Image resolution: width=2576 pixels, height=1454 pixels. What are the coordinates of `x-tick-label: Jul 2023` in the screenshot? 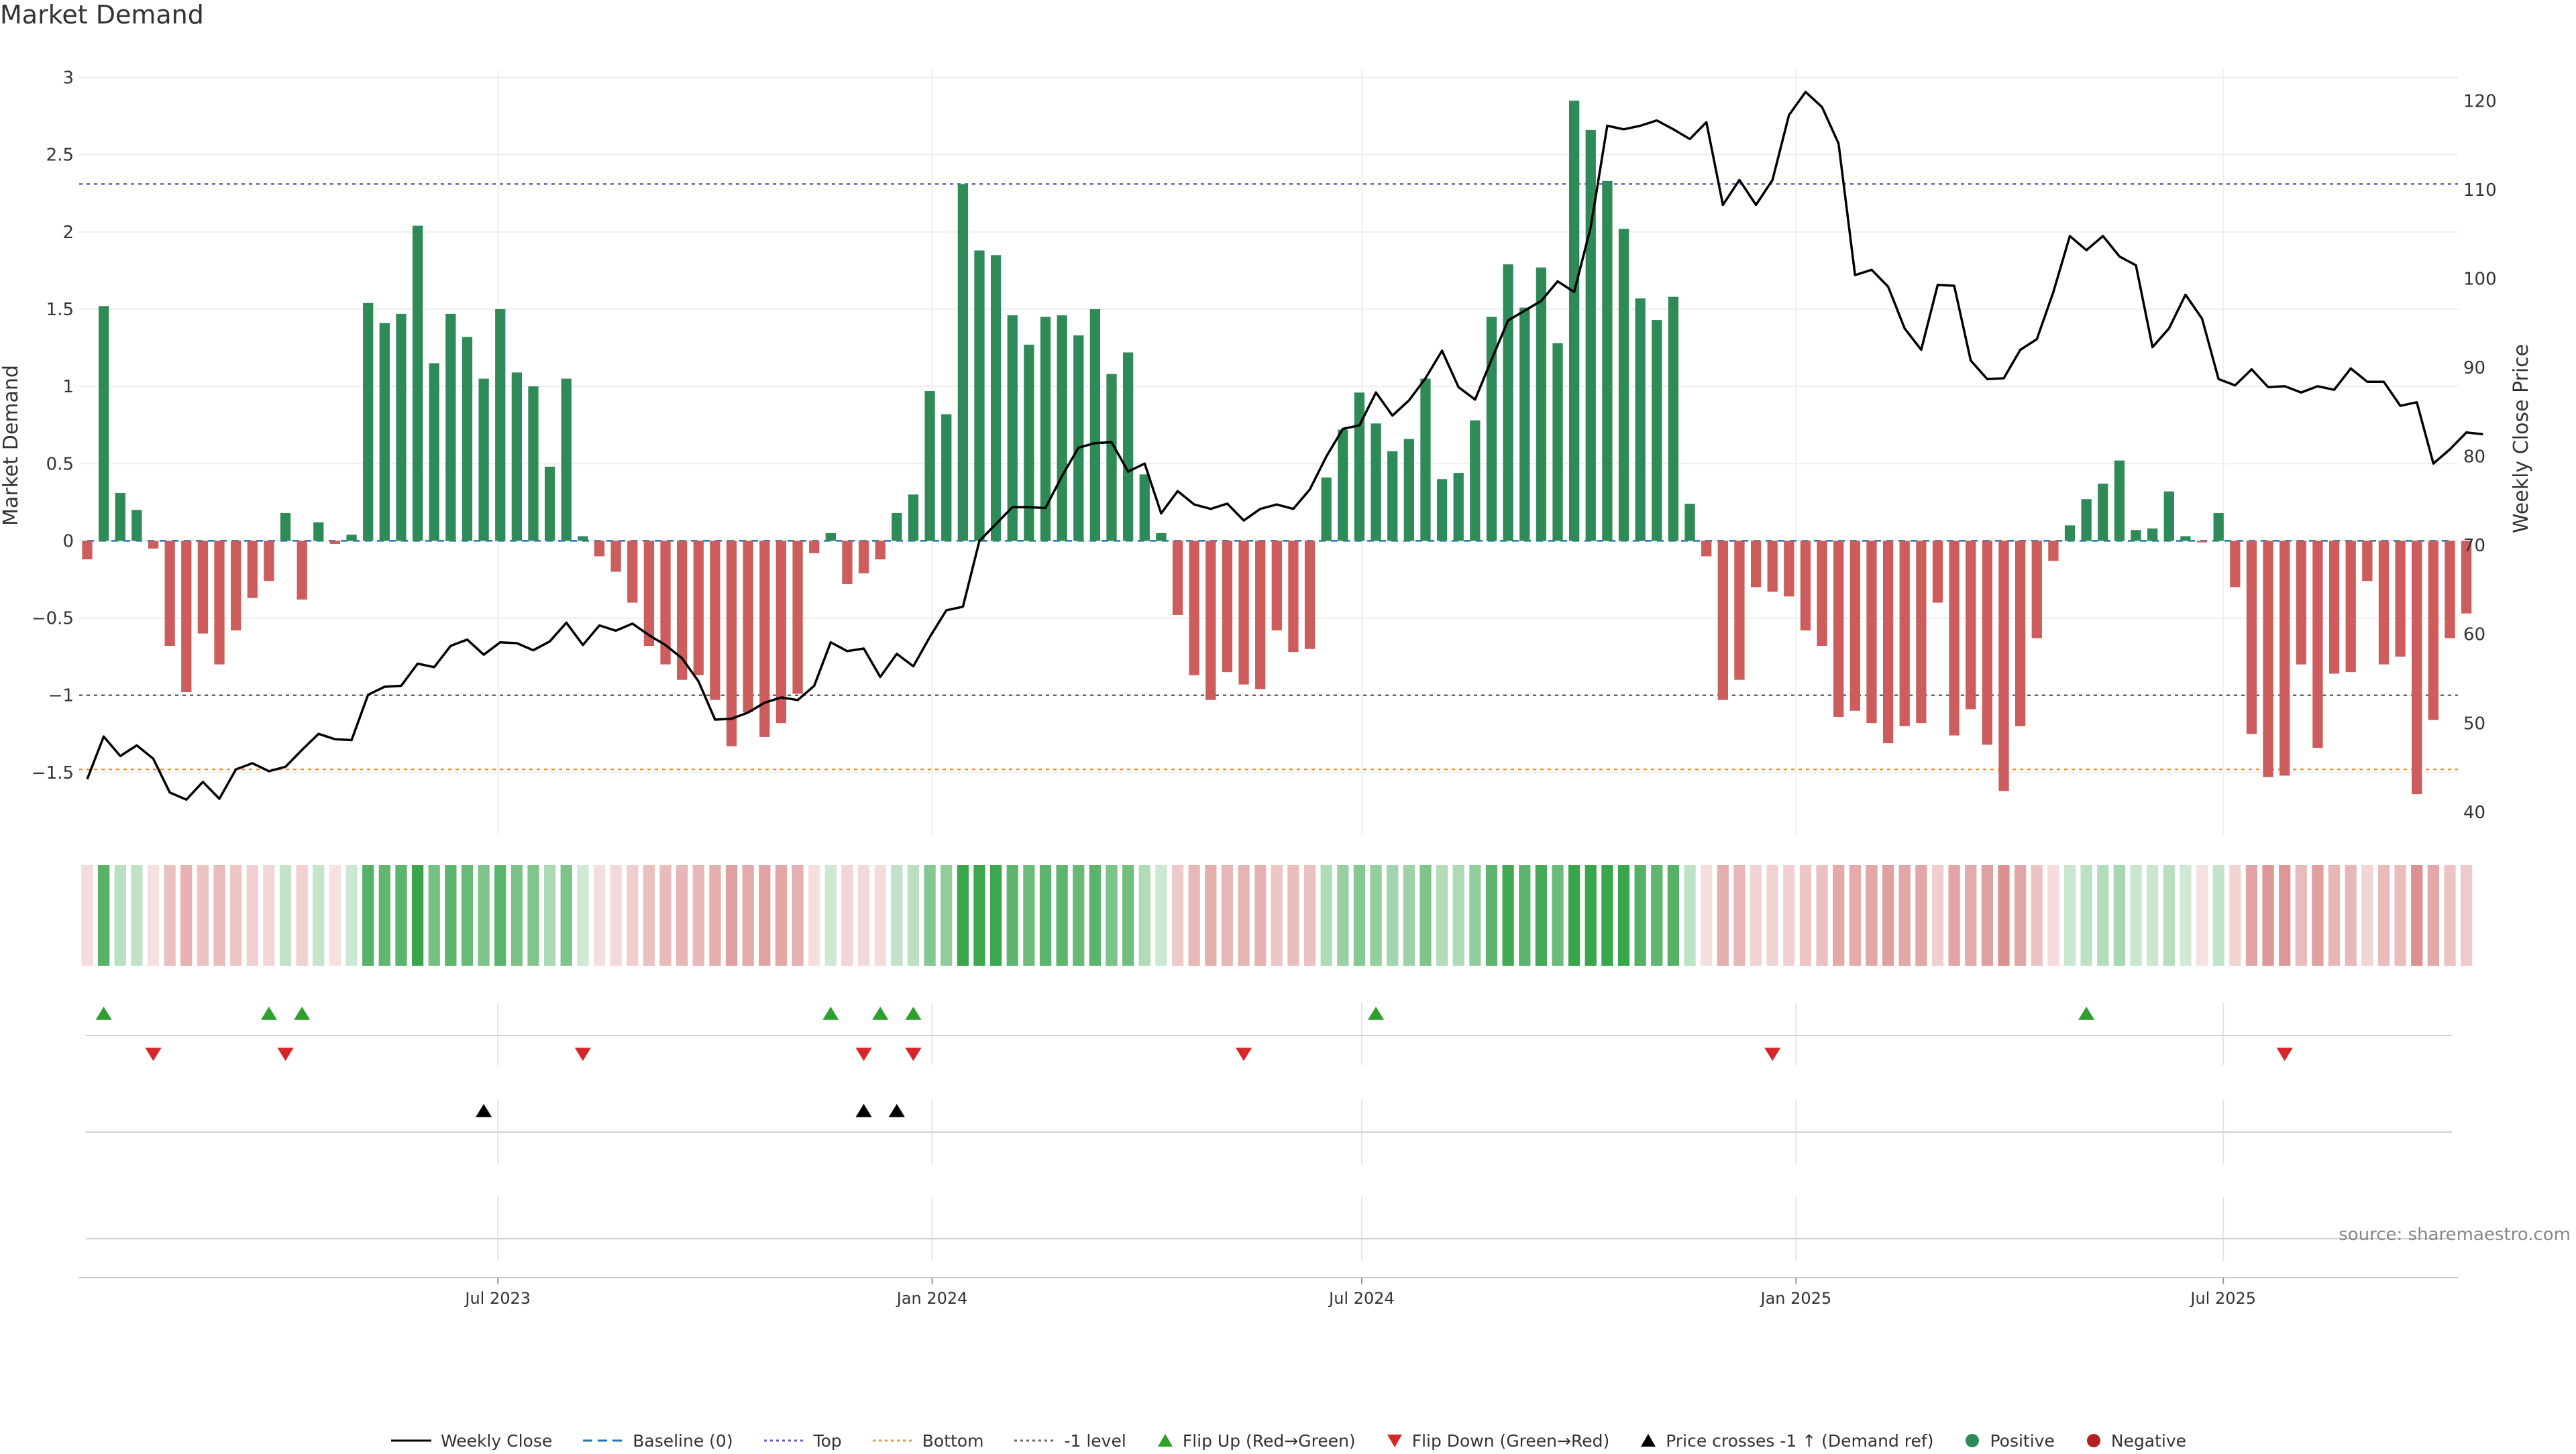 It's located at (497, 1298).